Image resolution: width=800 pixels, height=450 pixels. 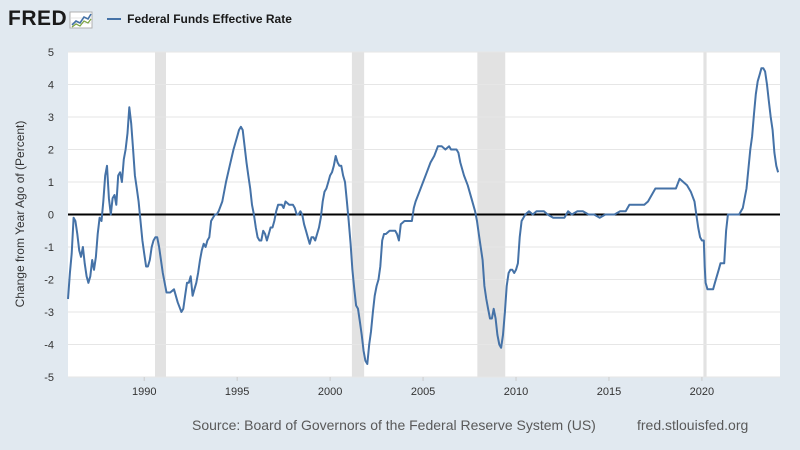 What do you see at coordinates (20, 214) in the screenshot?
I see `y-axis-label: Change from Year Ago of (Percent)` at bounding box center [20, 214].